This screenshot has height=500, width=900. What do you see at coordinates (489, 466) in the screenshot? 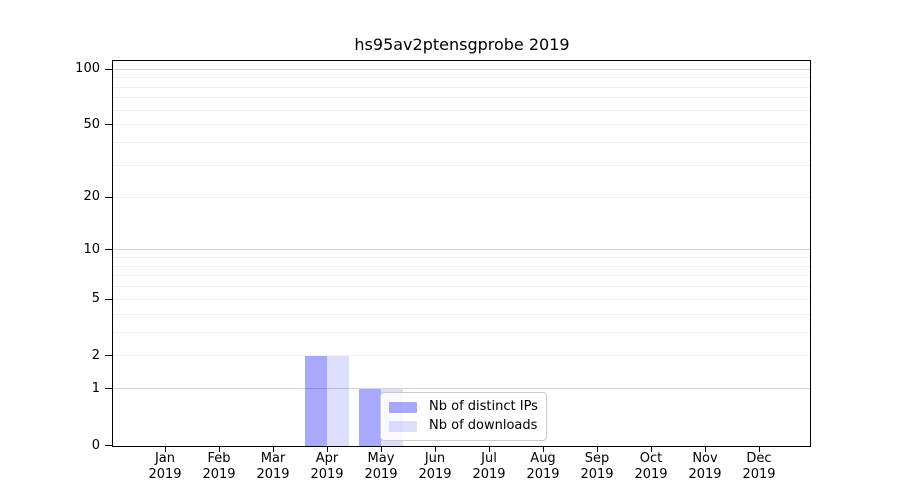
I see `x-tick-label: Jul 2019` at bounding box center [489, 466].